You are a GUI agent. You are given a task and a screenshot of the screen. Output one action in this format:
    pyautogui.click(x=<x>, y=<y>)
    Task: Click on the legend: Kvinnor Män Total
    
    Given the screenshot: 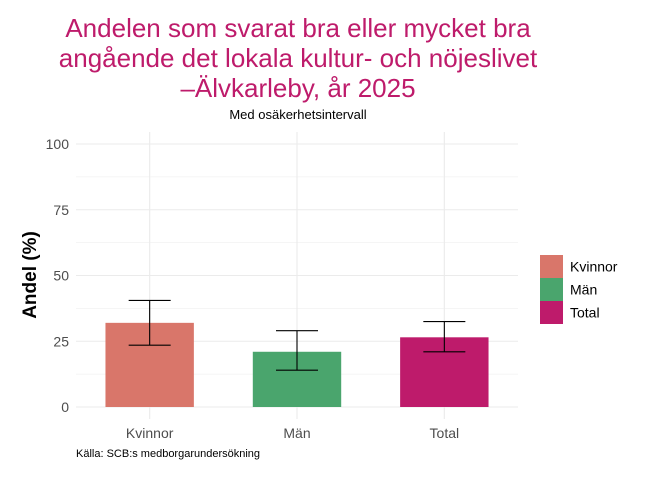 What is the action you would take?
    pyautogui.click(x=579, y=289)
    